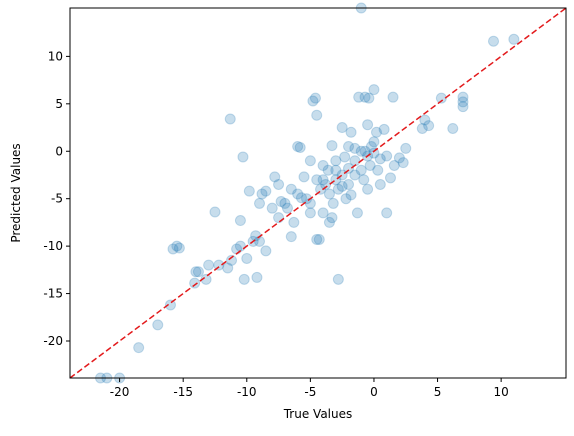 This screenshot has height=436, width=574. I want to click on y-tick-label: -20, so click(53, 341).